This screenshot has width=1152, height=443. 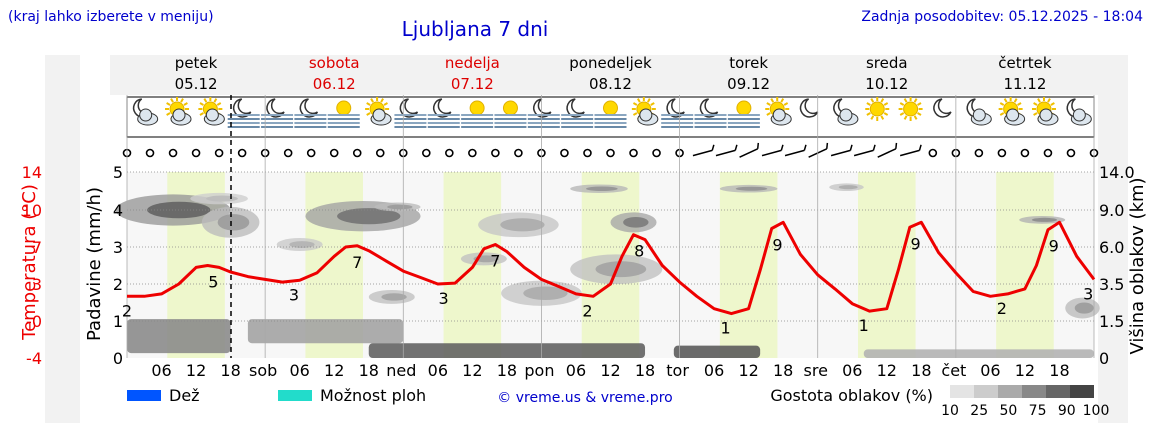 I want to click on location-hint: (kraj lahko izberete v meniju), so click(x=111, y=17).